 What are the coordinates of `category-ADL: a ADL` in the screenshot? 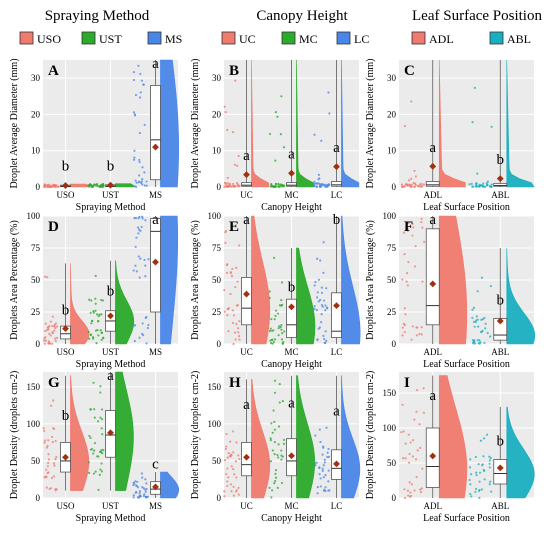 It's located at (434, 443).